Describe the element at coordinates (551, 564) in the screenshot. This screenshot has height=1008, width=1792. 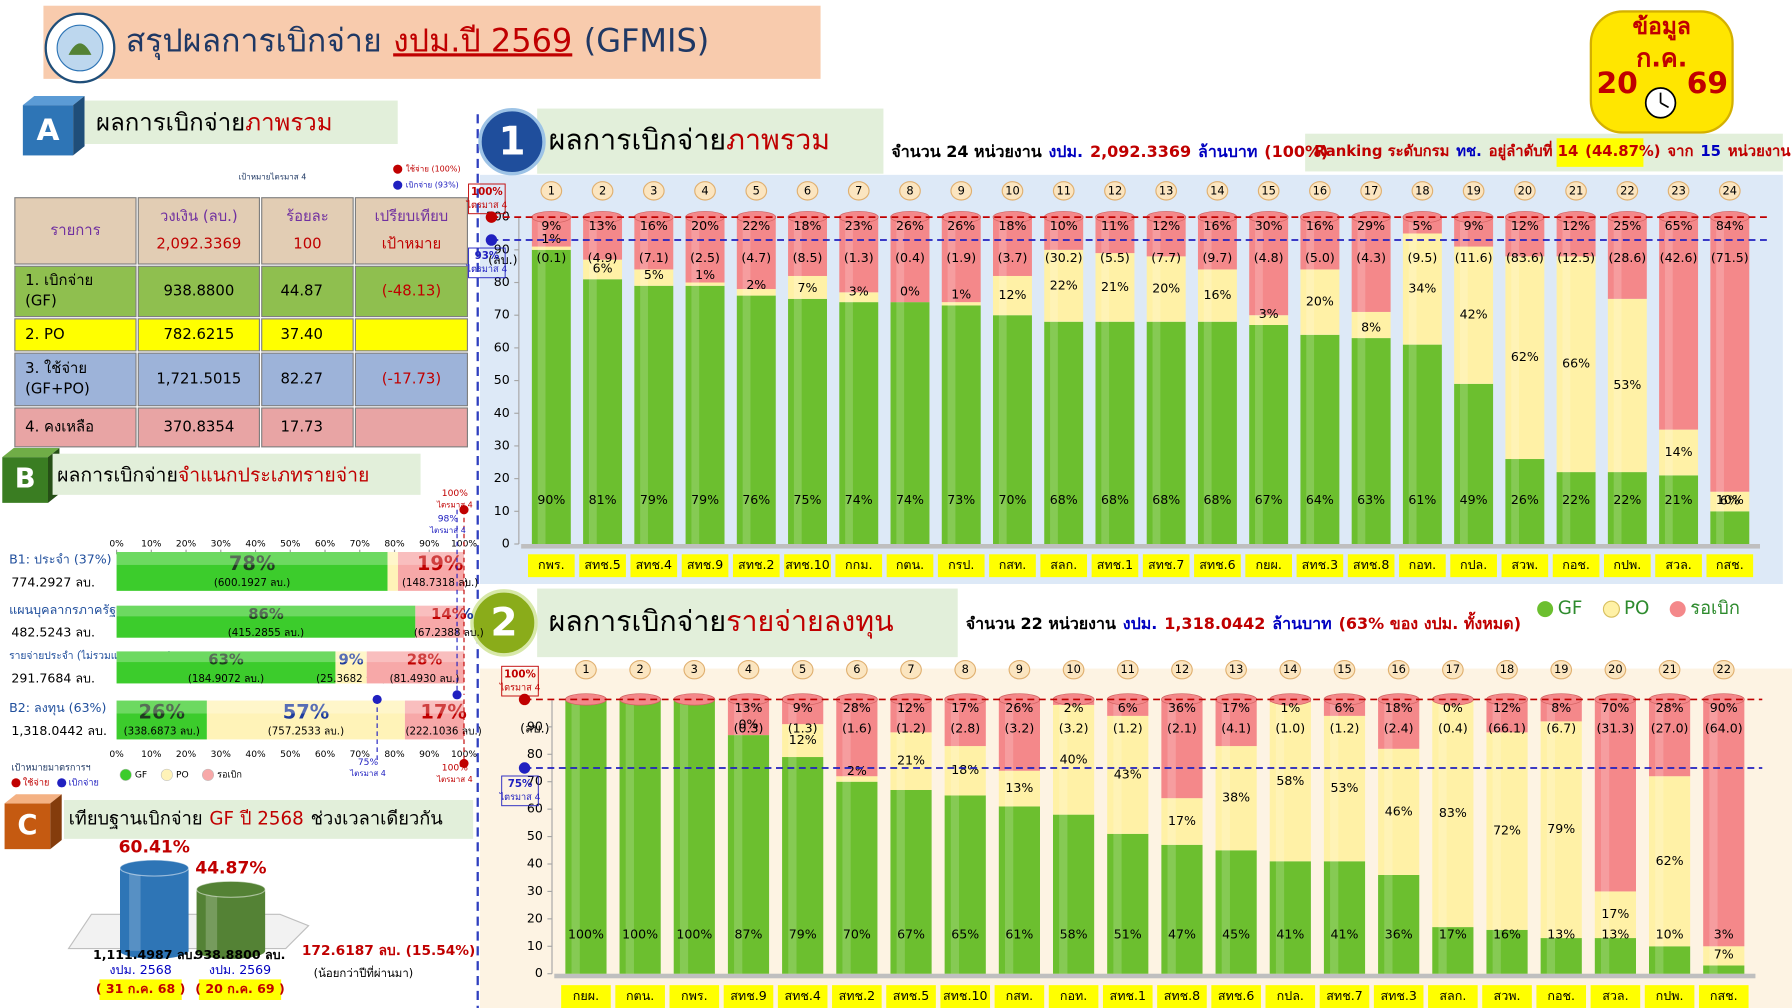
I see `x-tick-label: กพร.` at that location.